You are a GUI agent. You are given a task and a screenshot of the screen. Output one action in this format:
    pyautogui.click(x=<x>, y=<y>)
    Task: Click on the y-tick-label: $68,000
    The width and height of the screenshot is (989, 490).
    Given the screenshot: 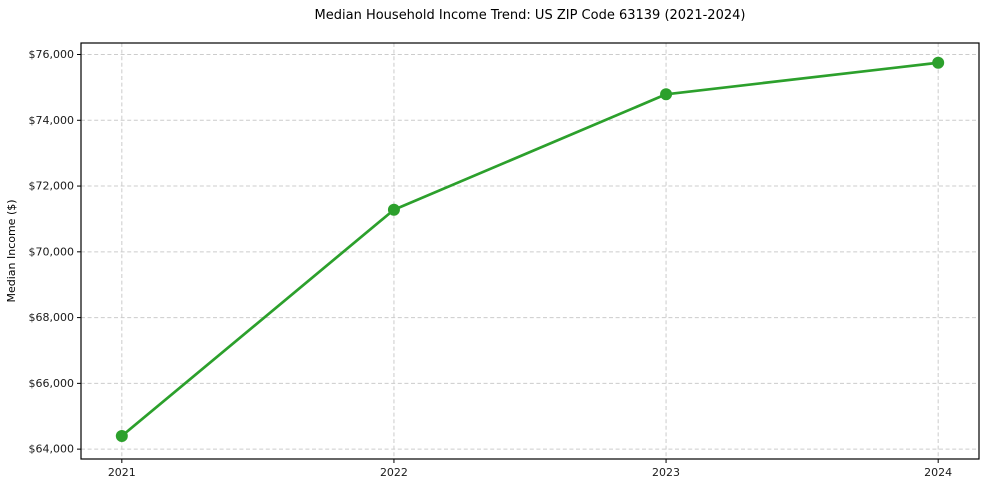 What is the action you would take?
    pyautogui.click(x=52, y=317)
    